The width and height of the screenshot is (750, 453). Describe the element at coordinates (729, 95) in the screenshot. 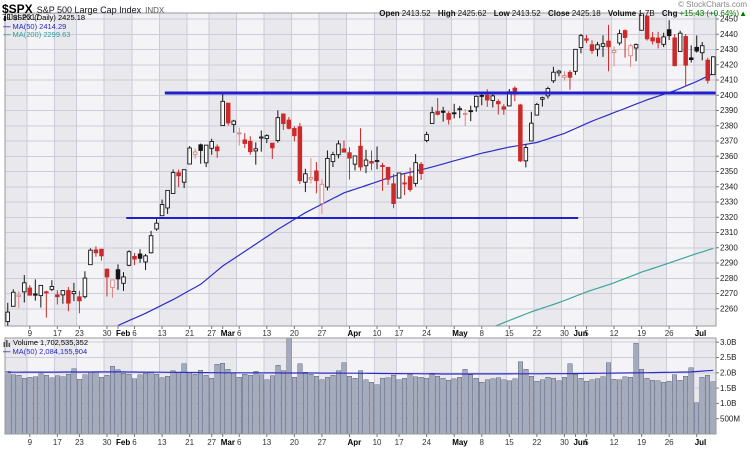

I see `svg-text: 2400` at that location.